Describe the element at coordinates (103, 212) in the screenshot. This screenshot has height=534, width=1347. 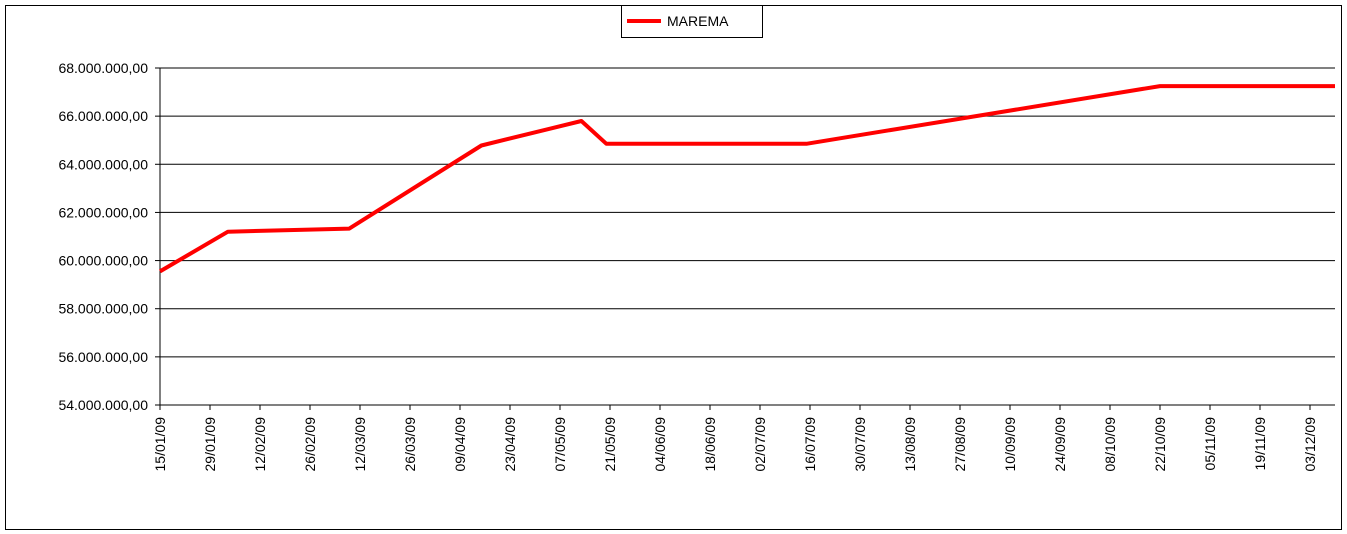
I see `y-tick-label: 62.000.000,00` at that location.